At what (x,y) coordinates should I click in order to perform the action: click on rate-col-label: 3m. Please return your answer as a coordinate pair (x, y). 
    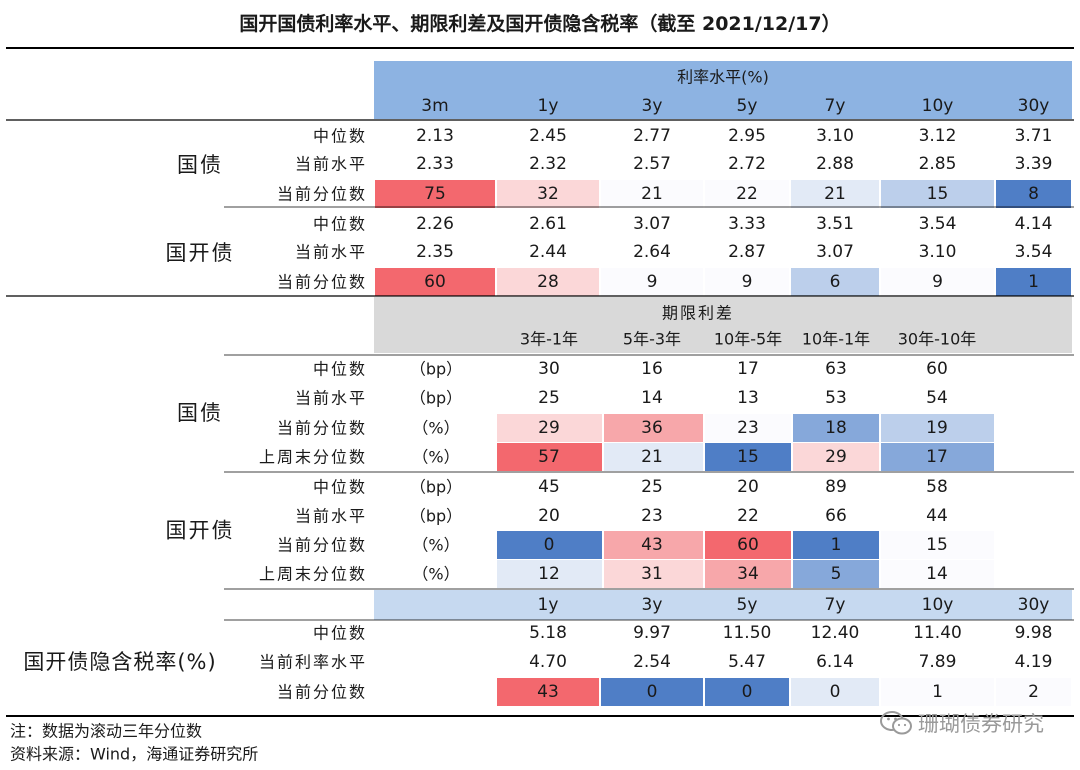
    Looking at the image, I should click on (434, 106).